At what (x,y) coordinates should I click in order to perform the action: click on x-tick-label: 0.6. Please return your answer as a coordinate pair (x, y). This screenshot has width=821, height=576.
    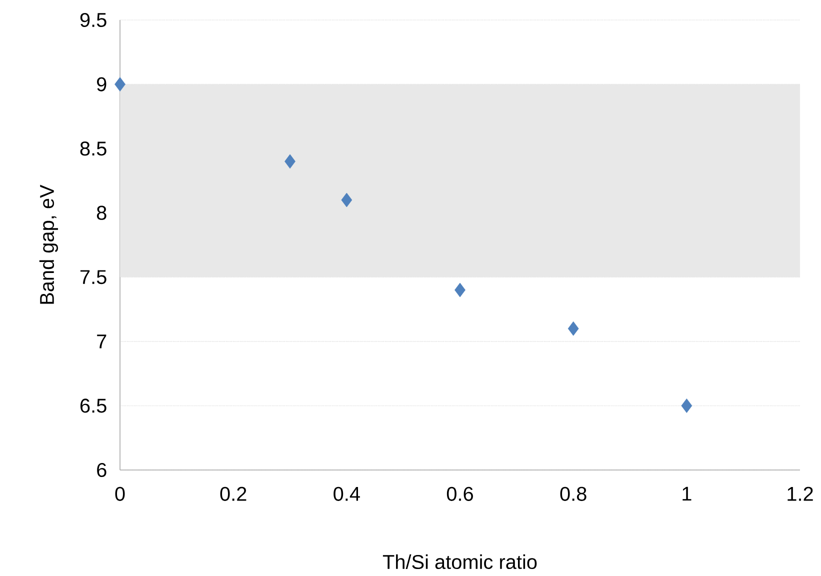
    Looking at the image, I should click on (459, 493).